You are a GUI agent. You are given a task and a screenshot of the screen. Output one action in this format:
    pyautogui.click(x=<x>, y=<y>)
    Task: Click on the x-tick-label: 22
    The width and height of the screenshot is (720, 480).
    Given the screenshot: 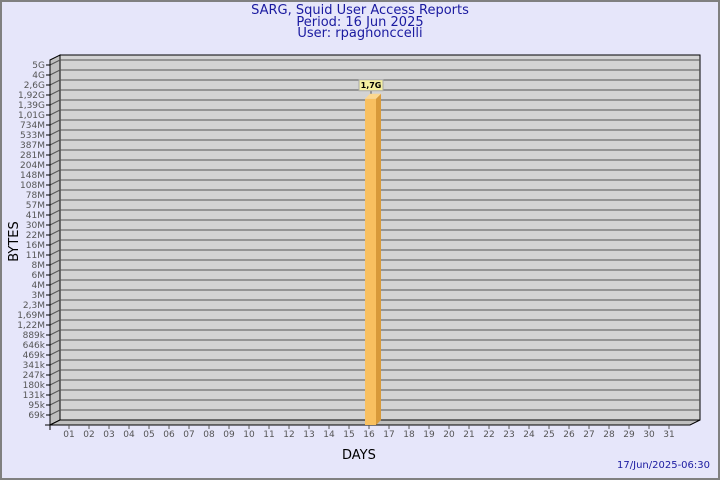 What is the action you would take?
    pyautogui.click(x=488, y=435)
    